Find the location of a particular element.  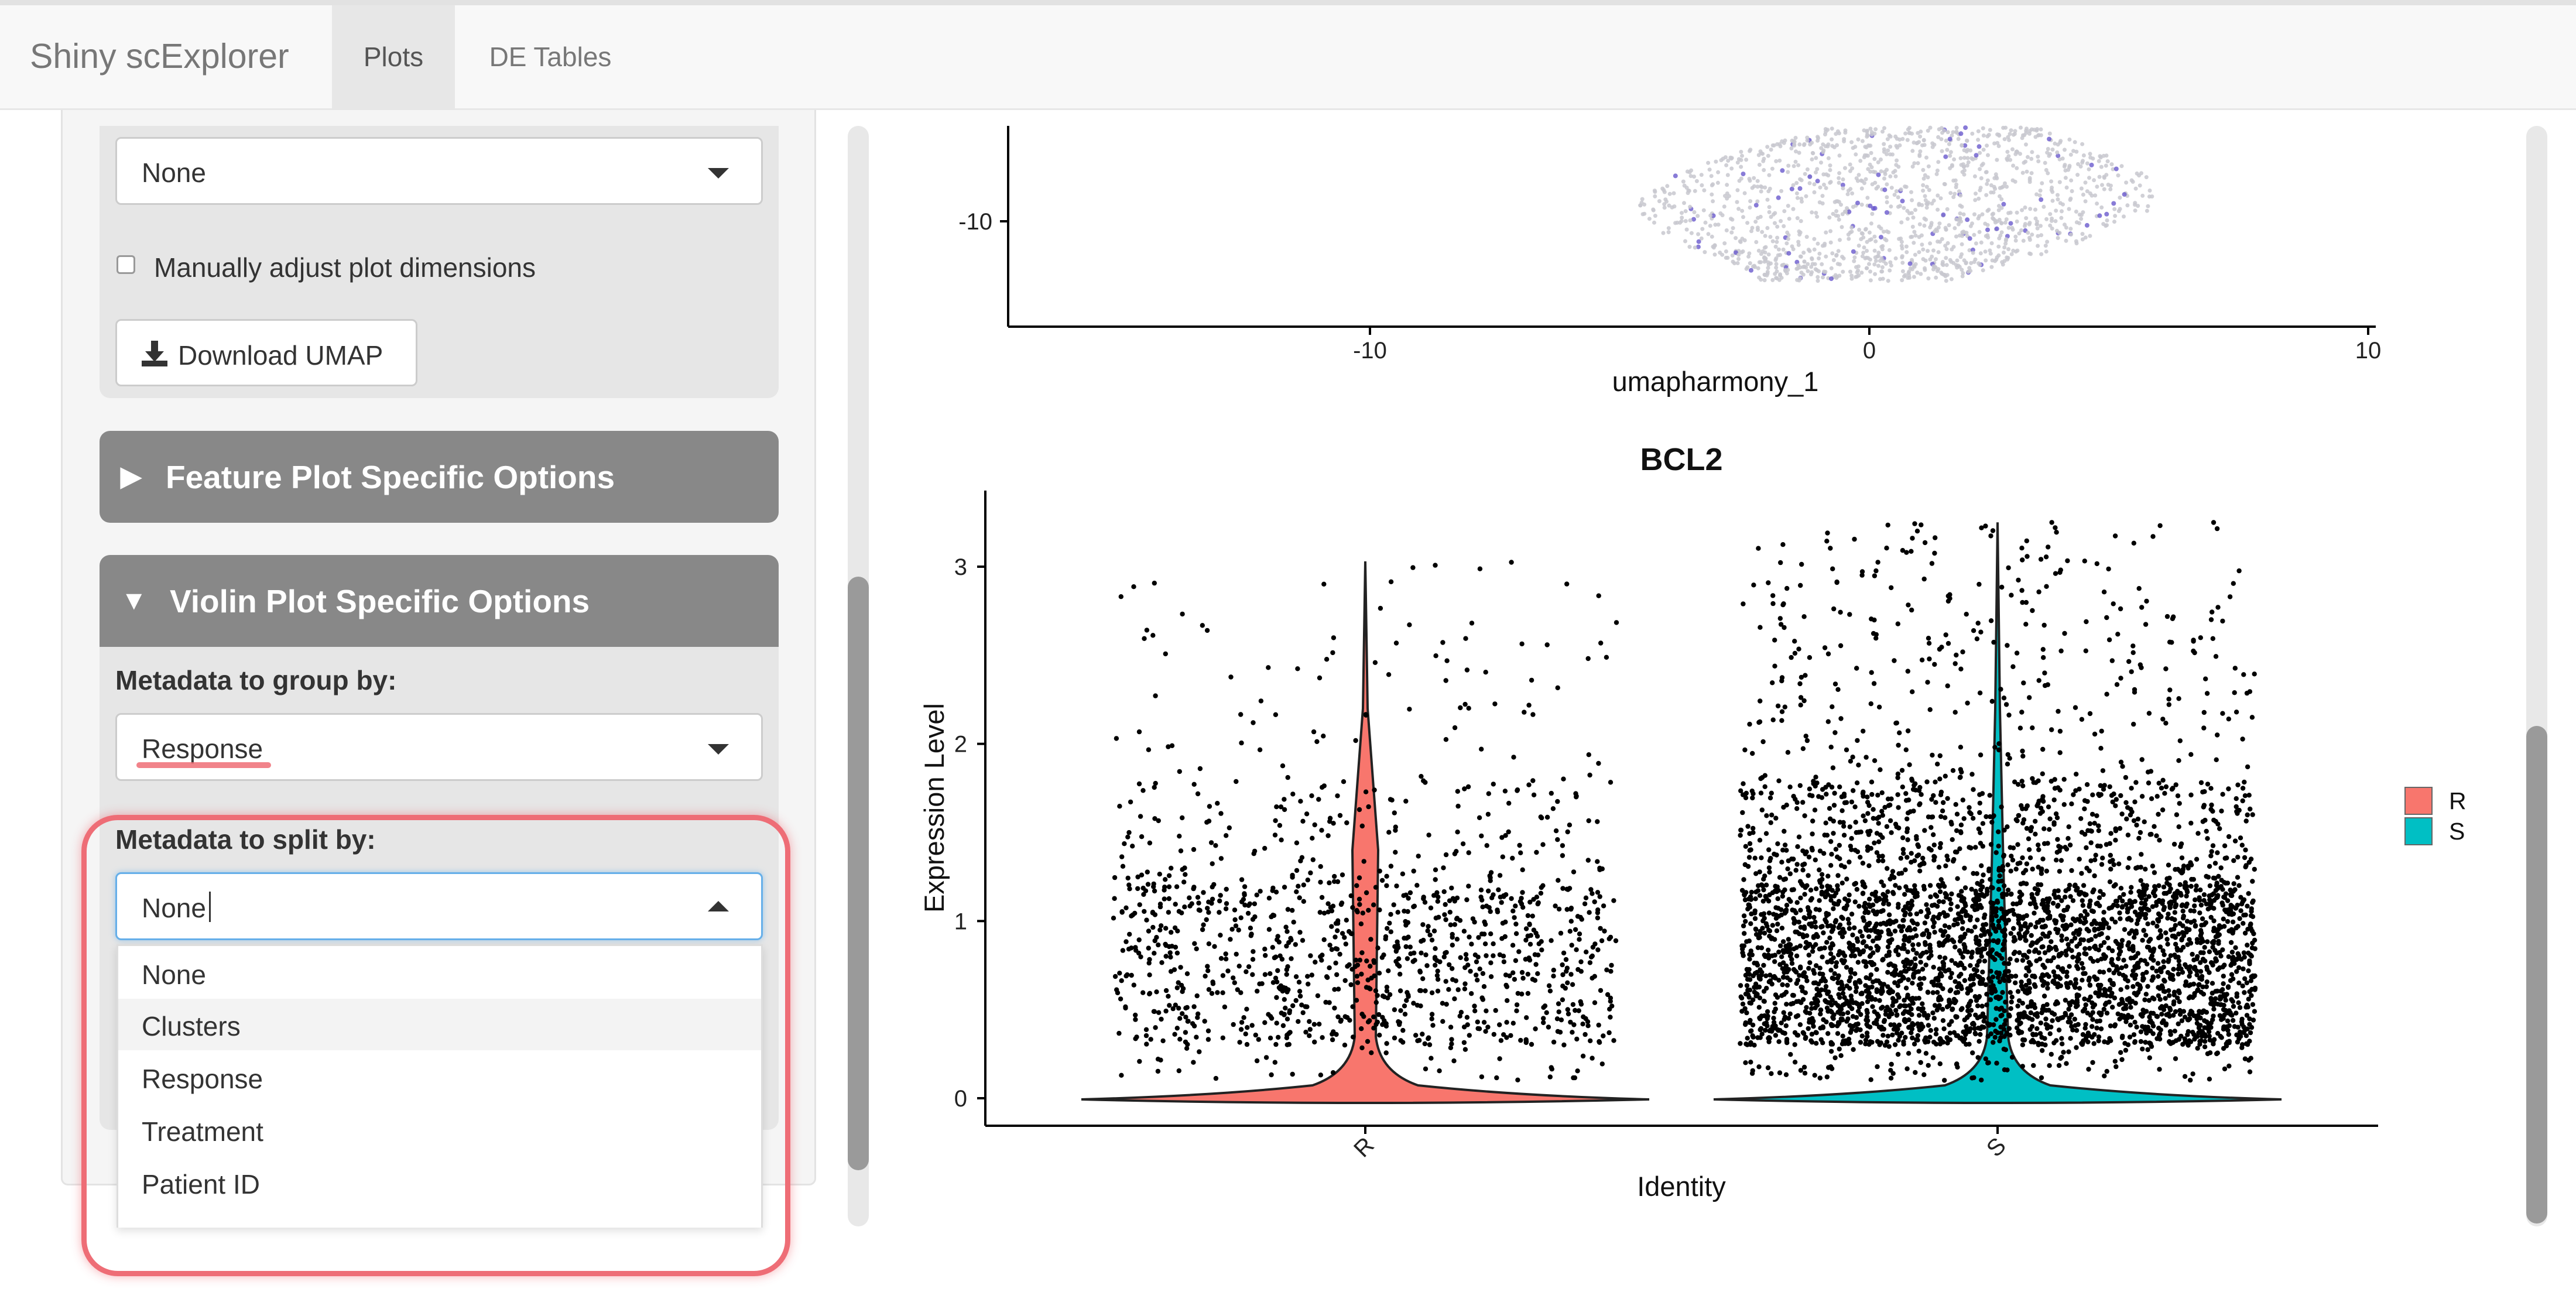

violin-plot-options-header: ▼ Violin Plot Specific Options is located at coordinates (439, 601).